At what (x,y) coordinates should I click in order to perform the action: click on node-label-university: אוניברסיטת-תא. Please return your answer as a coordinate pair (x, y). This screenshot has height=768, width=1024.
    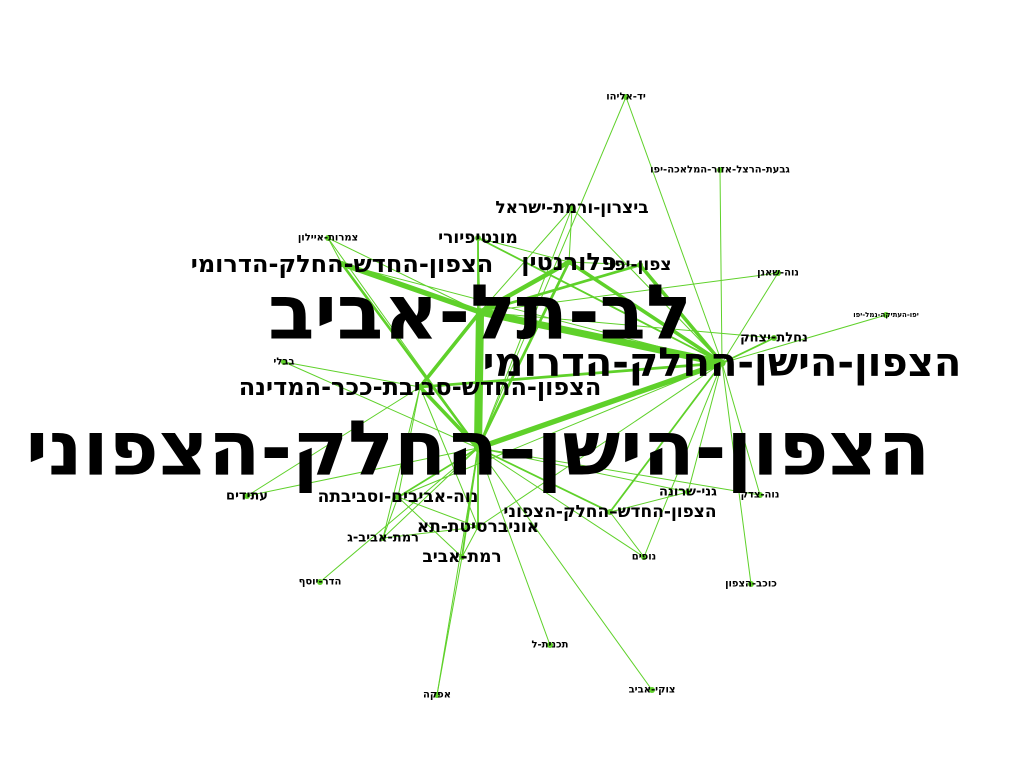
    Looking at the image, I should click on (478, 527).